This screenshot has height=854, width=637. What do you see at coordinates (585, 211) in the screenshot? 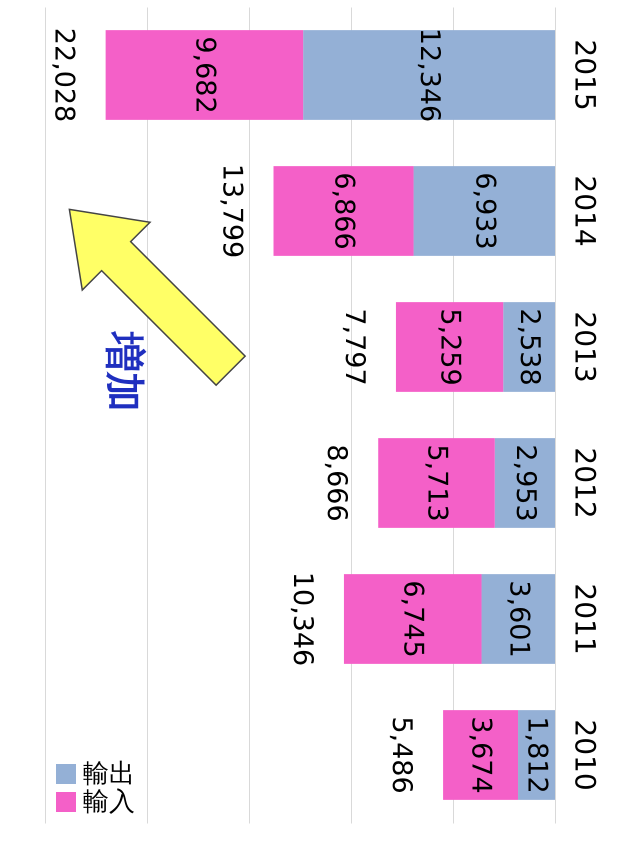
I see `y-tick-label: 2014` at bounding box center [585, 211].